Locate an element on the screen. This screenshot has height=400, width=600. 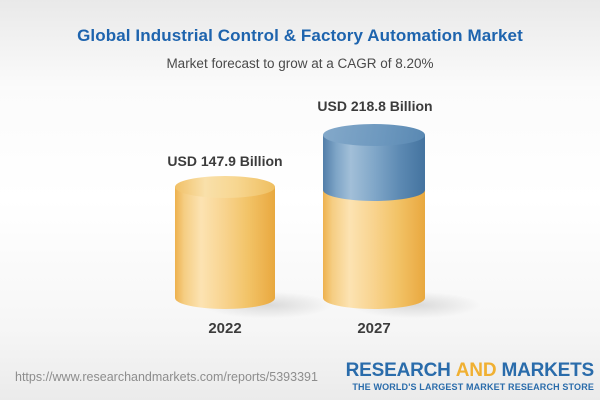
logo-word-and: AND is located at coordinates (476, 370).